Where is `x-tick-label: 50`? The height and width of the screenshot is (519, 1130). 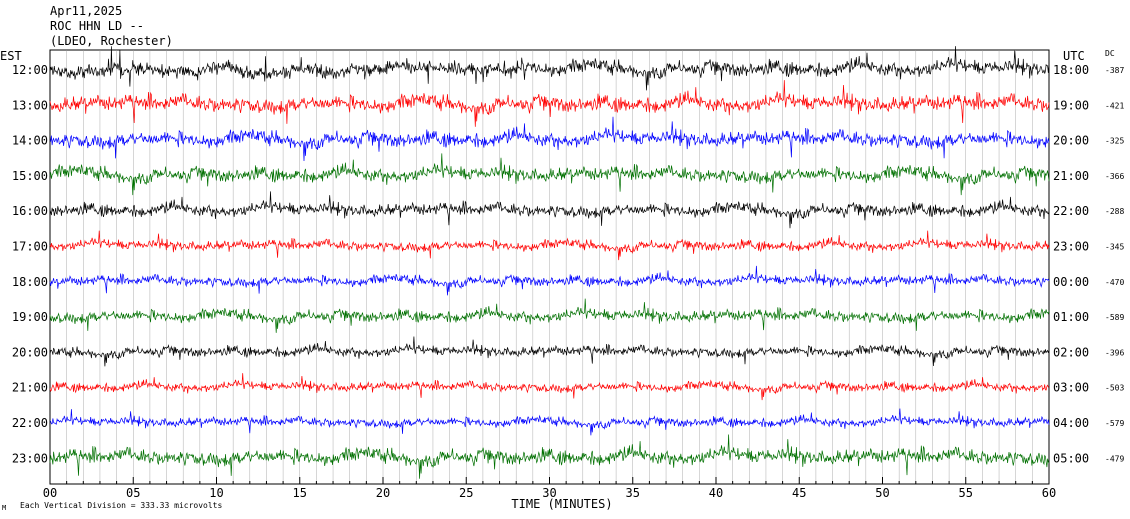 x-tick-label: 50 is located at coordinates (882, 493).